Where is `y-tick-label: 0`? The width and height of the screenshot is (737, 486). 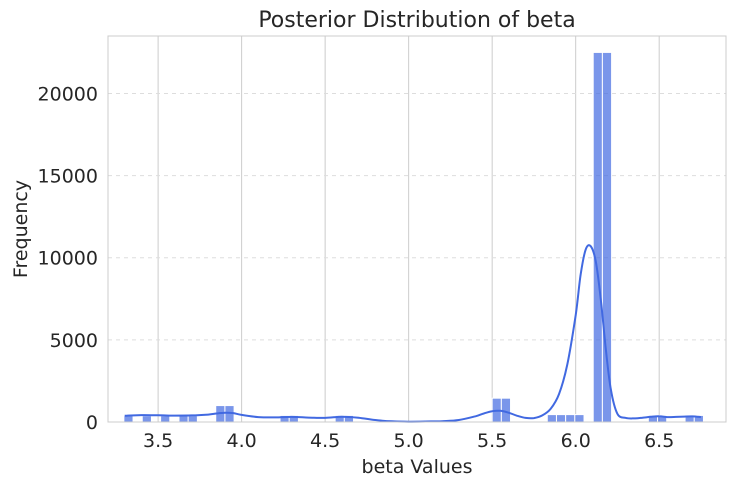
y-tick-label: 0 is located at coordinates (92, 423).